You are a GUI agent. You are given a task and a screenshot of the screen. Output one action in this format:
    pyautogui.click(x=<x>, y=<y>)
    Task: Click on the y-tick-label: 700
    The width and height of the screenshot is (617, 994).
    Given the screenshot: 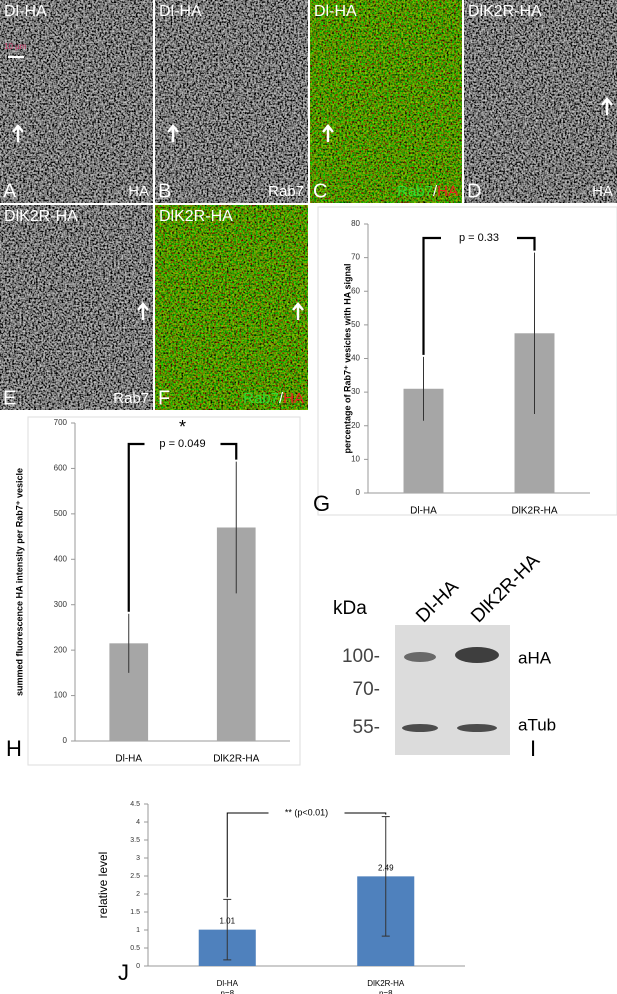 What is the action you would take?
    pyautogui.click(x=61, y=422)
    